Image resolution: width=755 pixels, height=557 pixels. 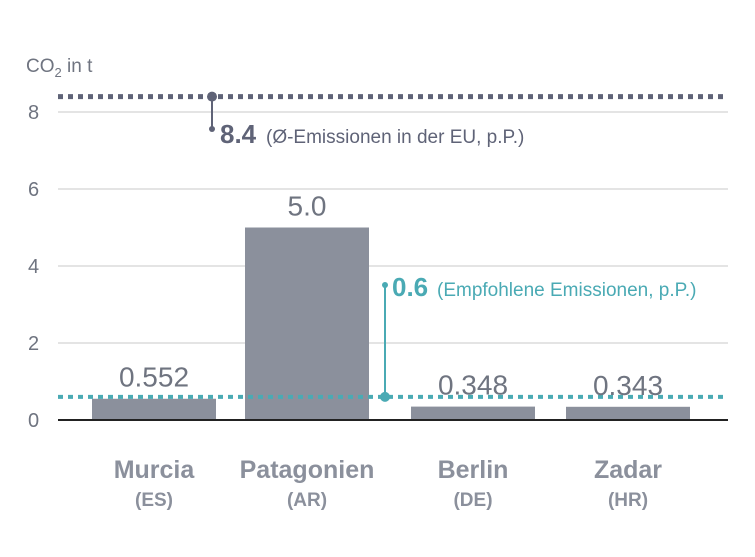 What do you see at coordinates (154, 500) in the screenshot?
I see `category-code-murcia: (ES)` at bounding box center [154, 500].